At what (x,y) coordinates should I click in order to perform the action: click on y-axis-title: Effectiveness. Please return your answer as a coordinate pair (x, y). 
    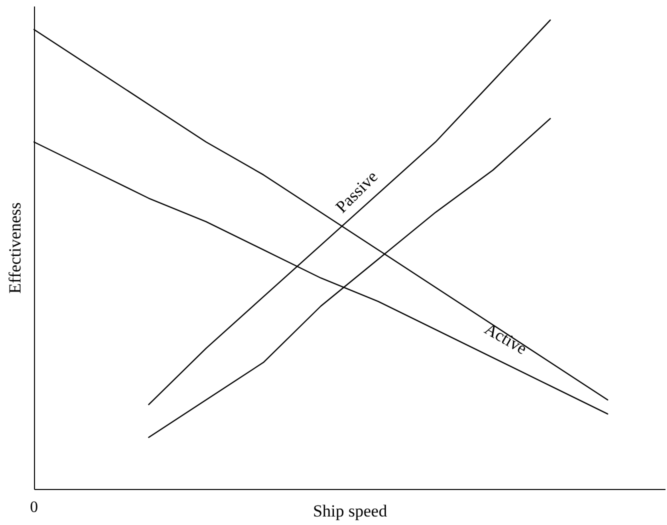
    Looking at the image, I should click on (15, 248).